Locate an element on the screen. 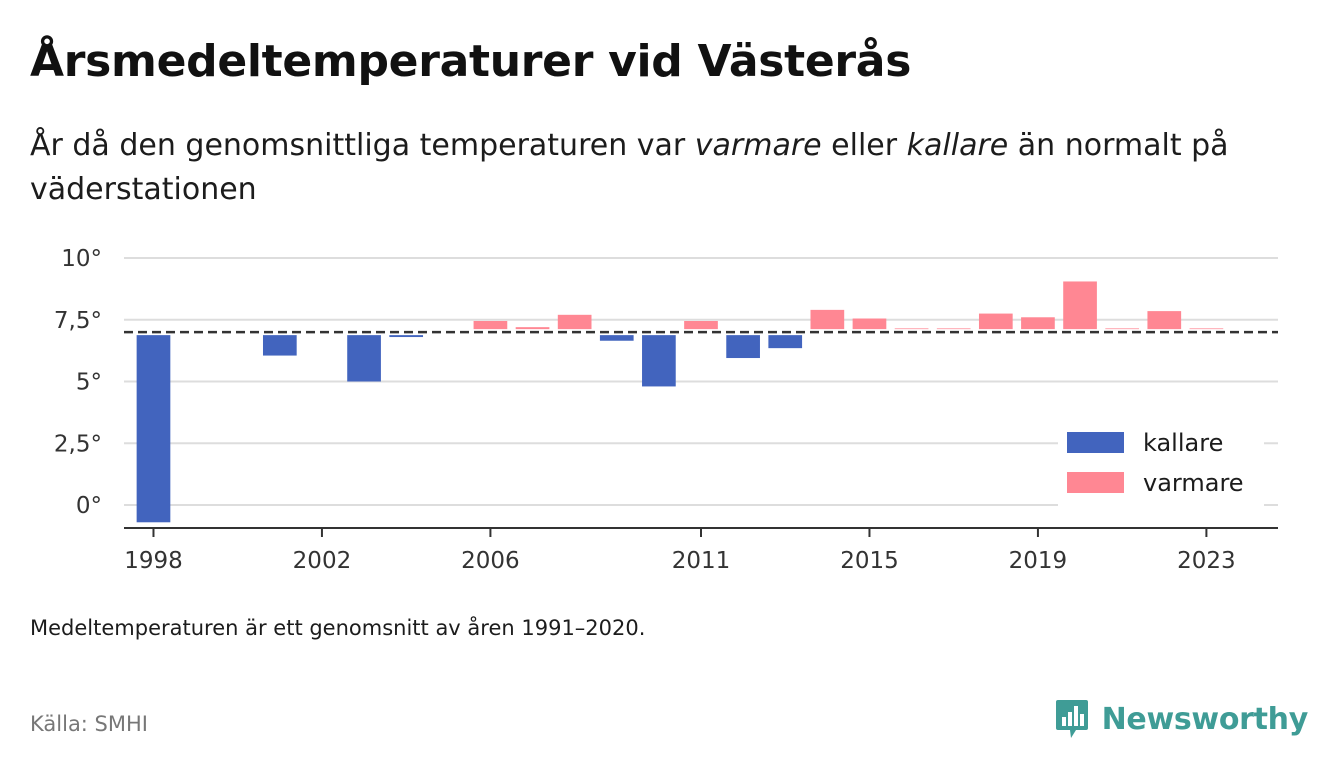  subtitle-emphasis-colder: kallare is located at coordinates (957, 145).